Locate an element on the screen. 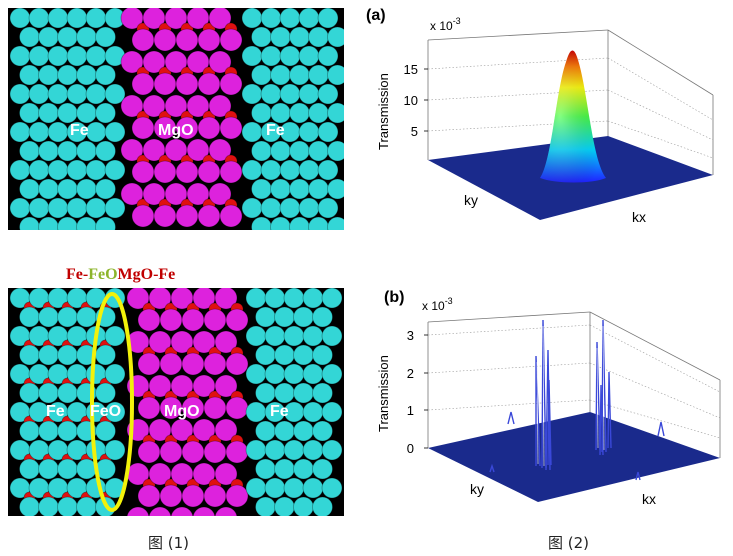  z-tick-3: 3 is located at coordinates (410, 335).